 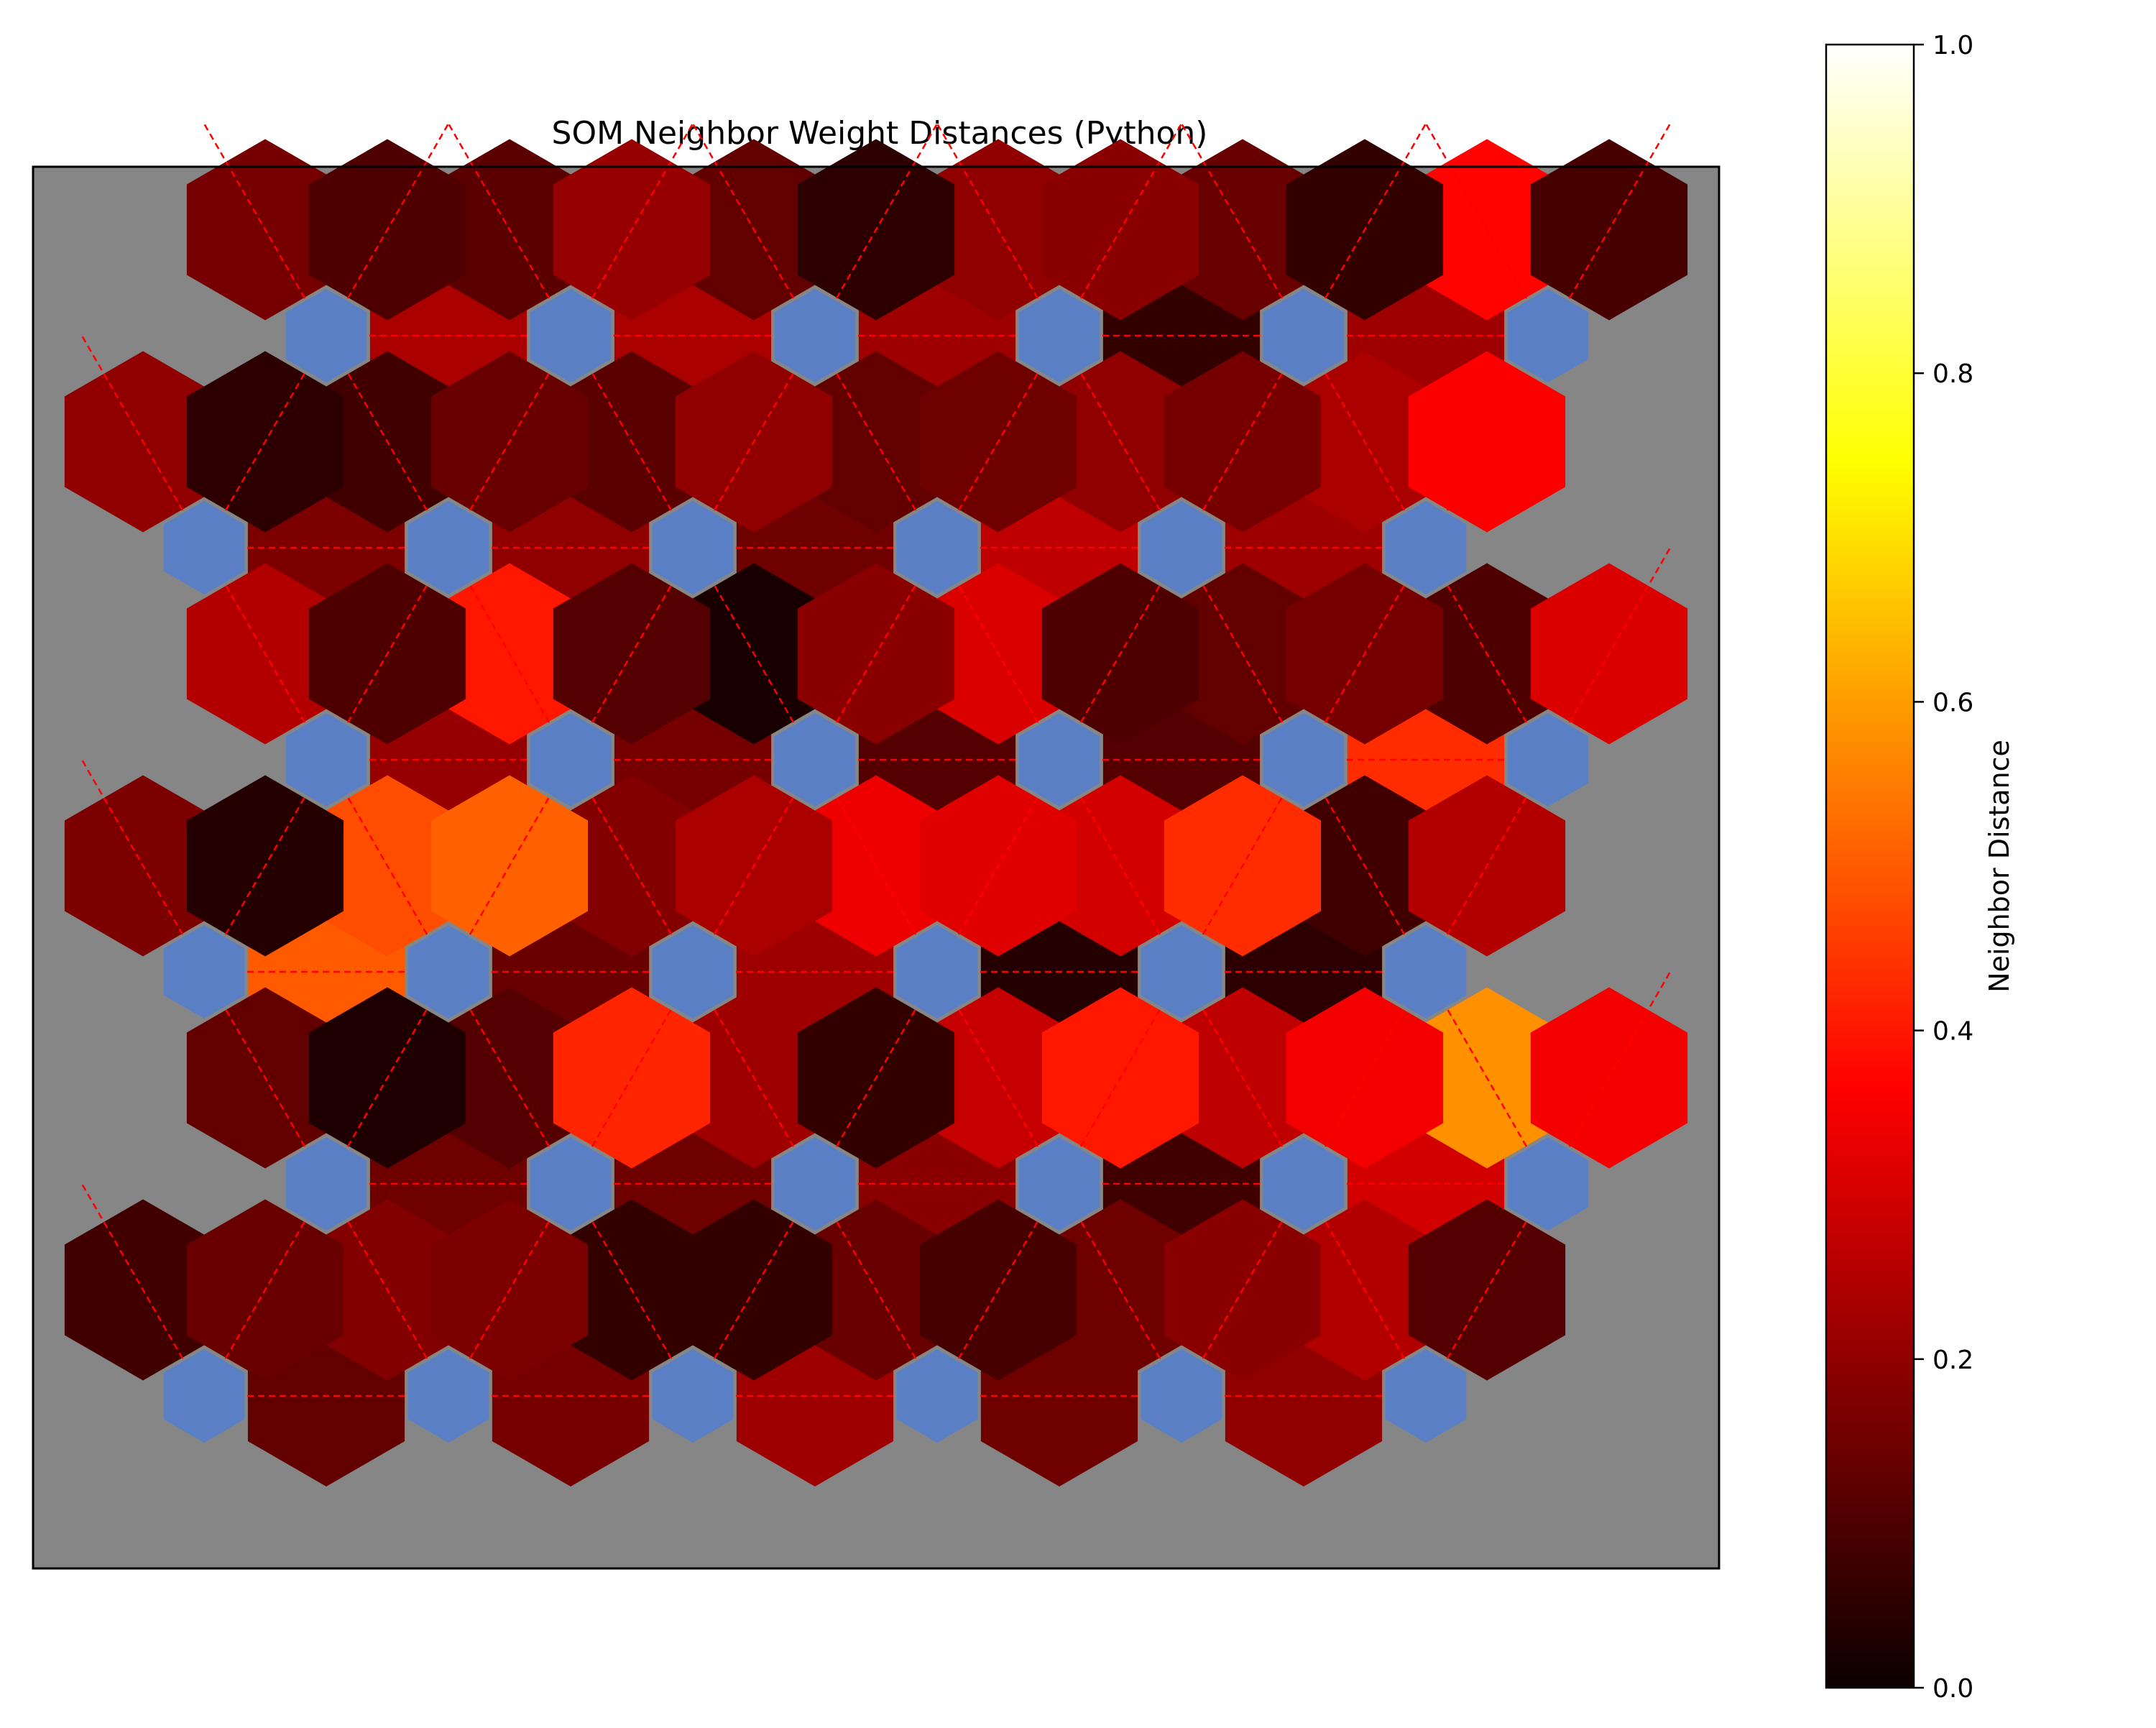 I want to click on colorbar-tick-label-4: 0.8, so click(x=1952, y=374).